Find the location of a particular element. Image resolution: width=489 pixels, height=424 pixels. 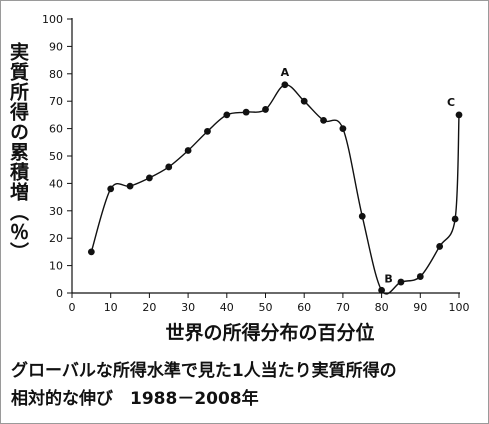

x-tick-label: 10 is located at coordinates (111, 307).